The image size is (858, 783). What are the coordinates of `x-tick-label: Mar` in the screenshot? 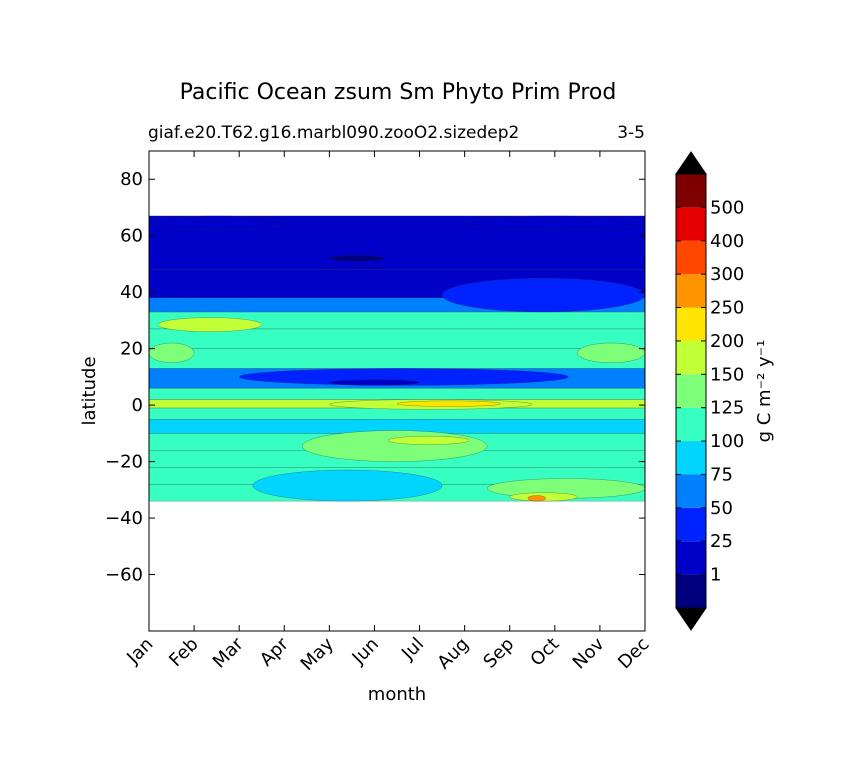 It's located at (228, 652).